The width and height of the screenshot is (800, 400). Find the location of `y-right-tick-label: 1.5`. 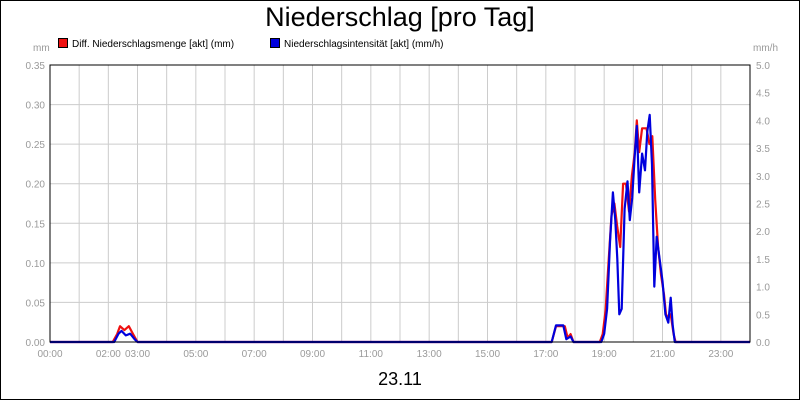

y-right-tick-label: 1.5 is located at coordinates (763, 260).